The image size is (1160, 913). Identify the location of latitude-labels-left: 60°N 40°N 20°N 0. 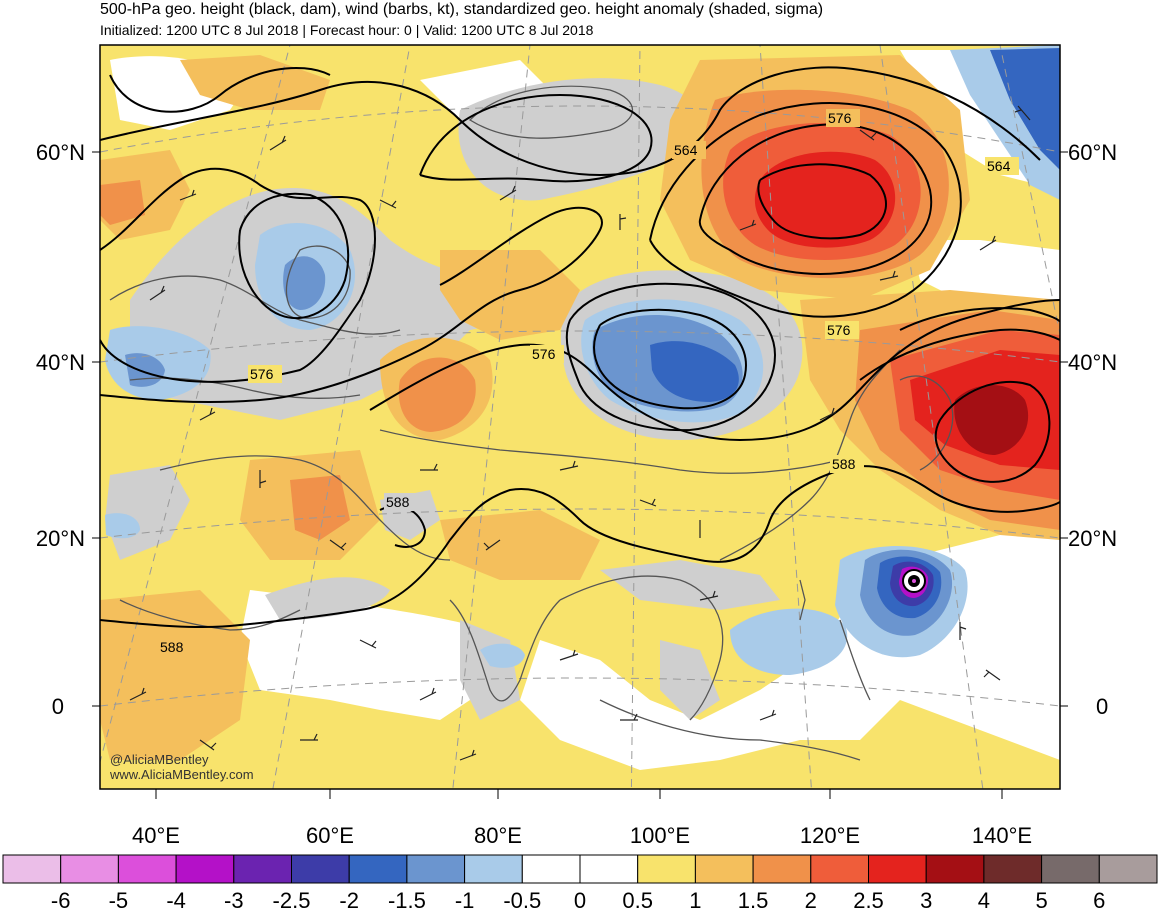
(60, 429).